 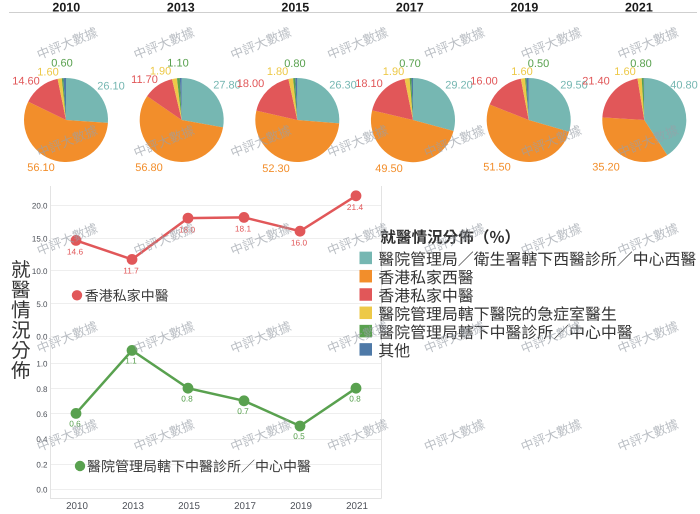 What do you see at coordinates (227, 86) in the screenshot?
I see `svg-text: 27.80` at bounding box center [227, 86].